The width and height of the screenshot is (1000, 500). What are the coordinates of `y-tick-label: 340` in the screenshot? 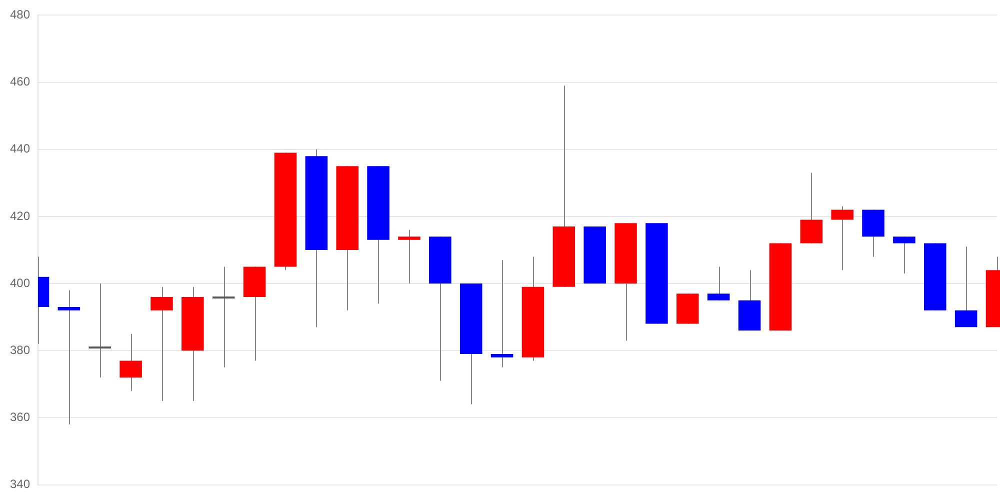 It's located at (20, 484).